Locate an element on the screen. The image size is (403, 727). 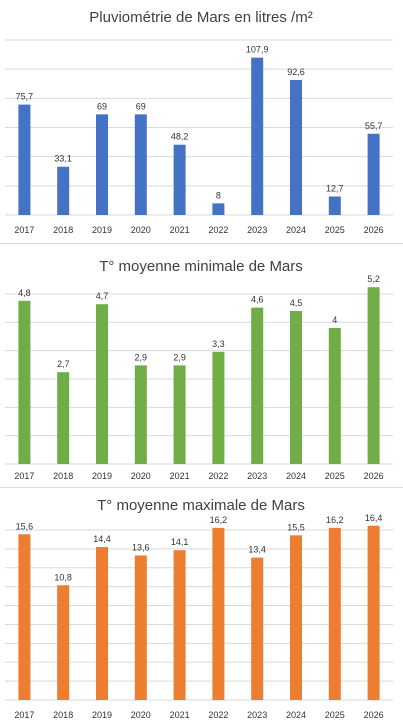
max-temp-bar-2021 is located at coordinates (179, 625).